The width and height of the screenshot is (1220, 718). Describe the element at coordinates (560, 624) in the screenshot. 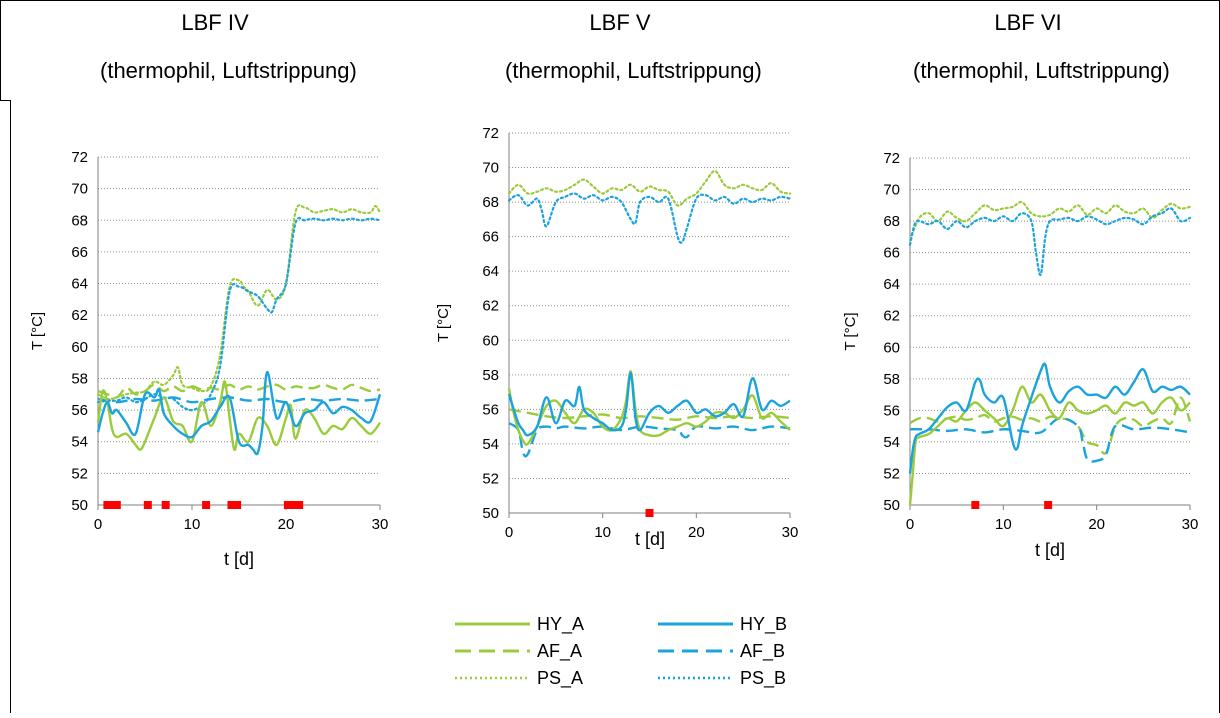

I see `legend-label-hy-a: HY_A` at that location.